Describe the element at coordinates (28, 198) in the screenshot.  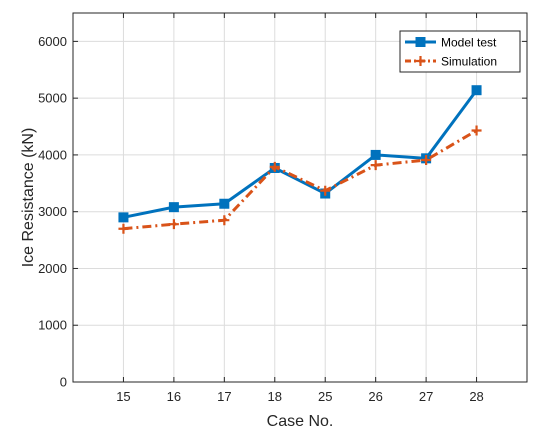
I see `y-axis-title: Ice Resistance (kN)` at that location.